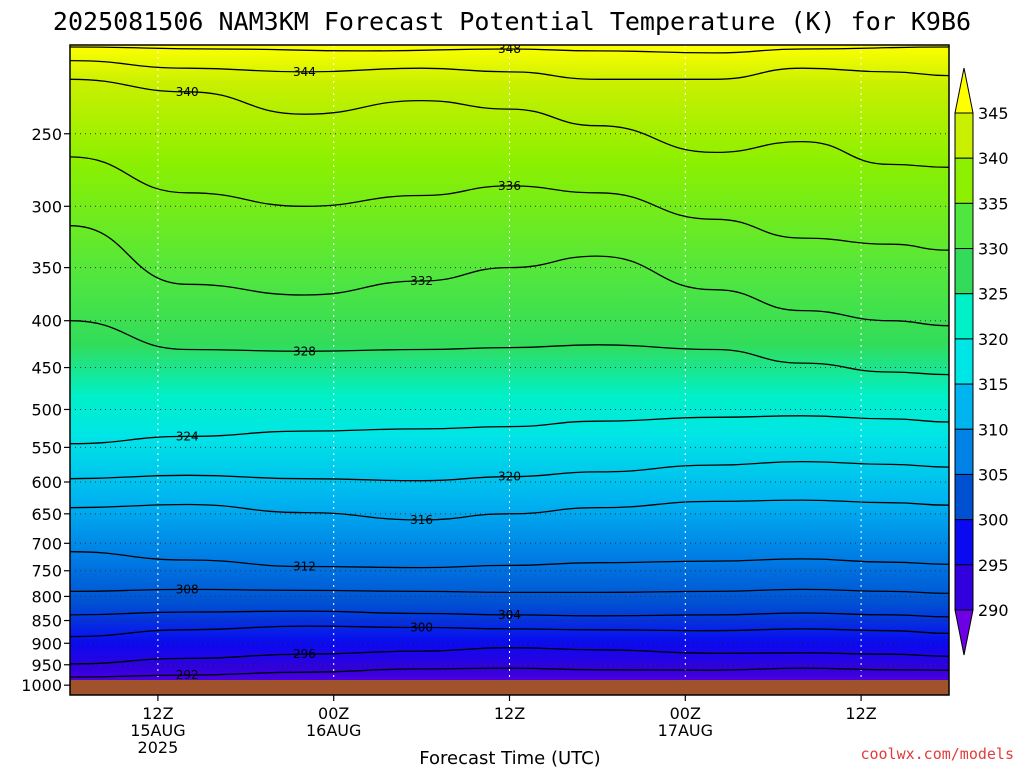 Image resolution: width=1024 pixels, height=768 pixels. What do you see at coordinates (993, 384) in the screenshot?
I see `colorbar-label: 315` at bounding box center [993, 384].